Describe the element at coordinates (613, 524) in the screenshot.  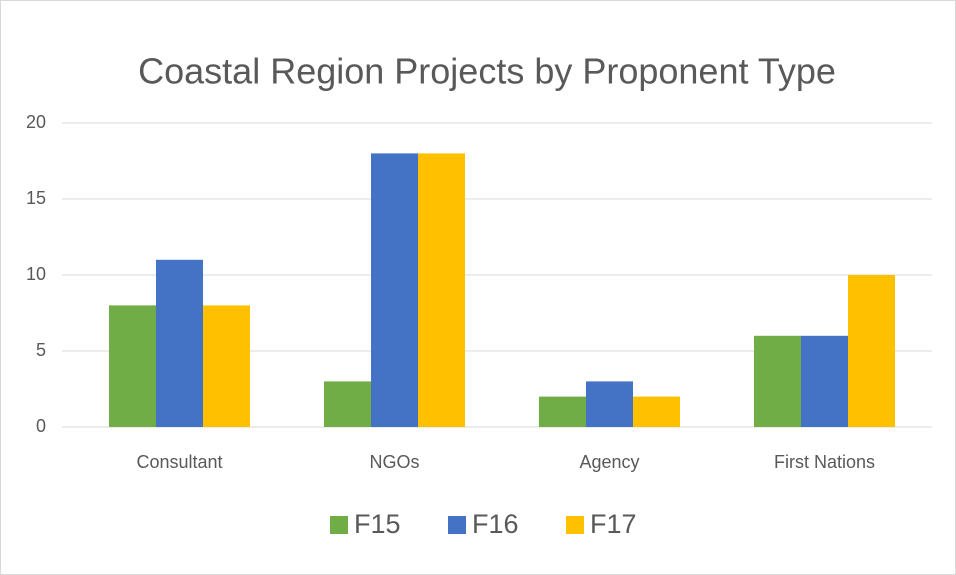
I see `legend-label: F17` at that location.